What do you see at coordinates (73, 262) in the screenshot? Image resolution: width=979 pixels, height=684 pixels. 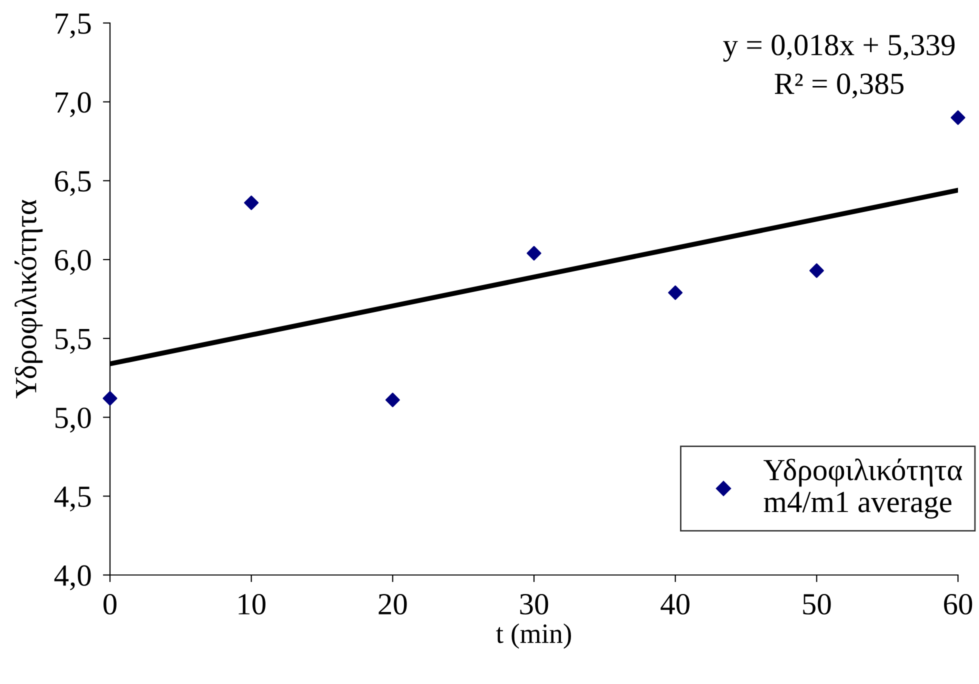 I see `y-tick-label: 6,0` at bounding box center [73, 262].